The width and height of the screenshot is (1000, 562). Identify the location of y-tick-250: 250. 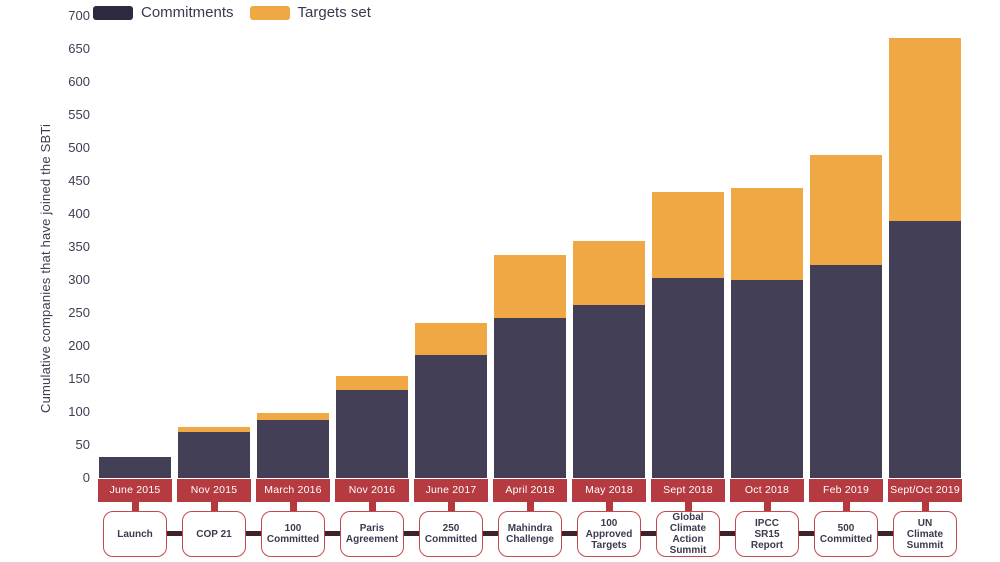
(79, 312).